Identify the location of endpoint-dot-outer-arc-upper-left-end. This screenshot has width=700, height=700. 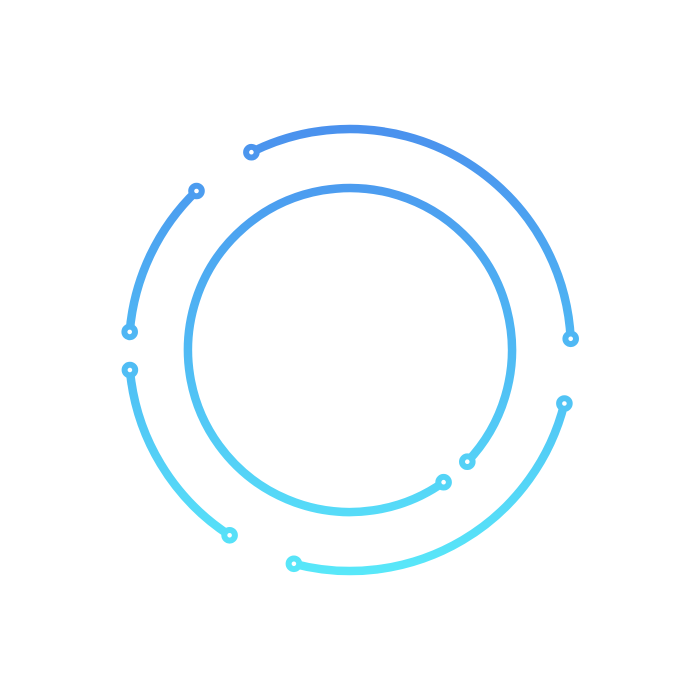
(196, 191).